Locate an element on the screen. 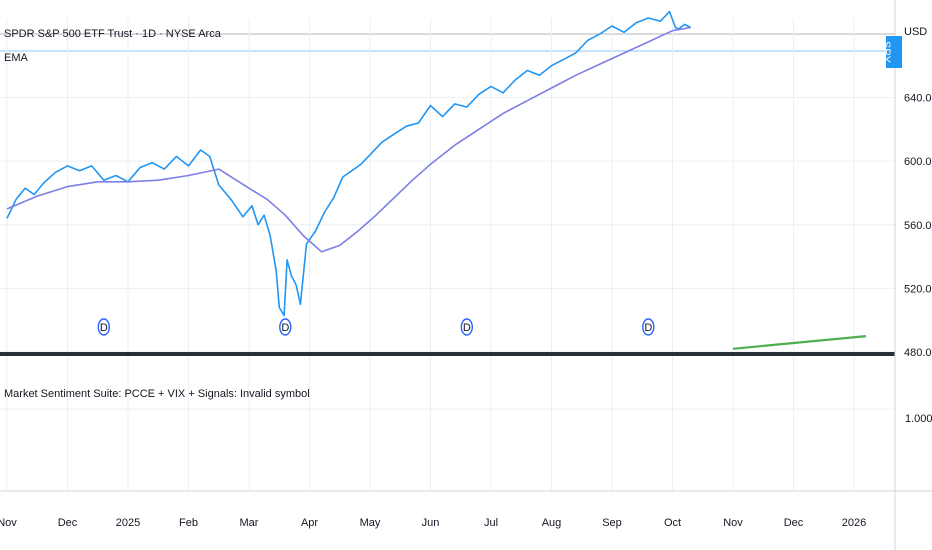 Image resolution: width=932 pixels, height=550 pixels. y-tick-label: 600.00 is located at coordinates (918, 162).